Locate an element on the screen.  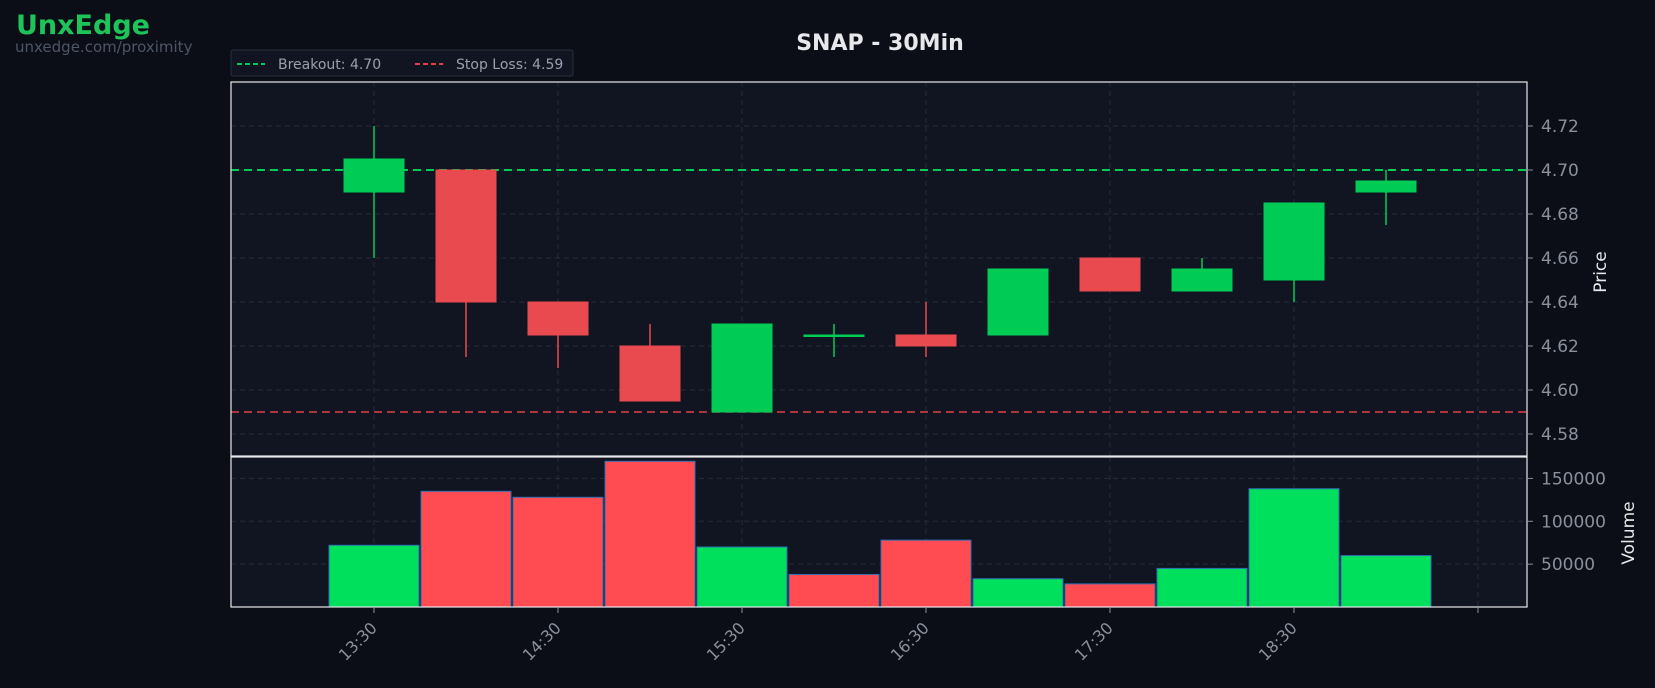
brand-name: UnxEdge is located at coordinates (83, 25).